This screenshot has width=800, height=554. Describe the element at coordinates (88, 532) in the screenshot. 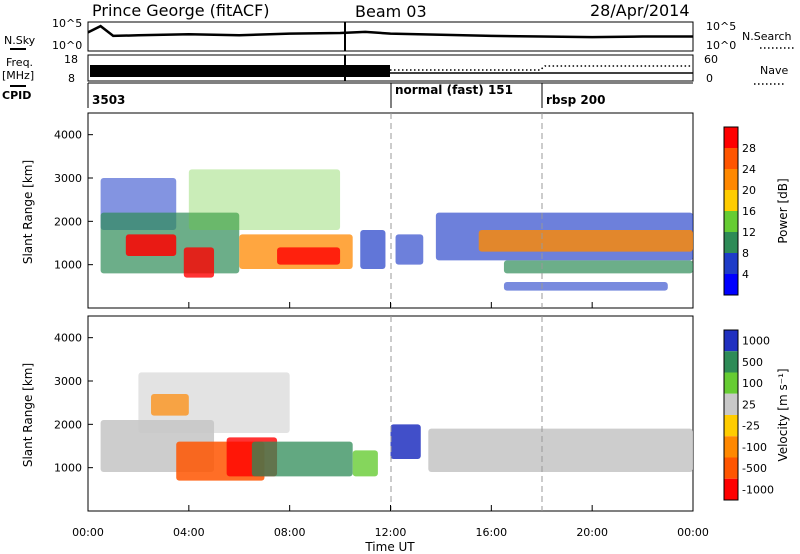

I see `x-ticklabel-0: 00:00` at that location.